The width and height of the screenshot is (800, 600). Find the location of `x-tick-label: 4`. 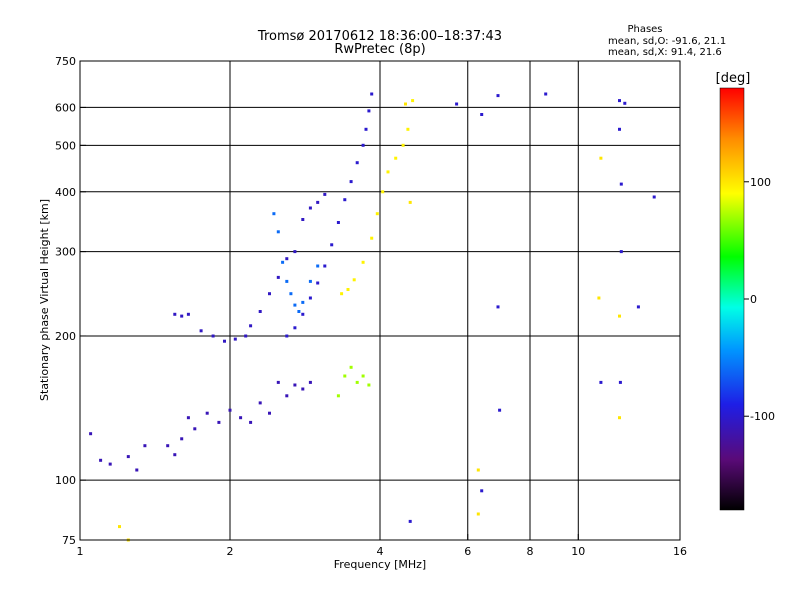

x-tick-label: 4 is located at coordinates (380, 551).